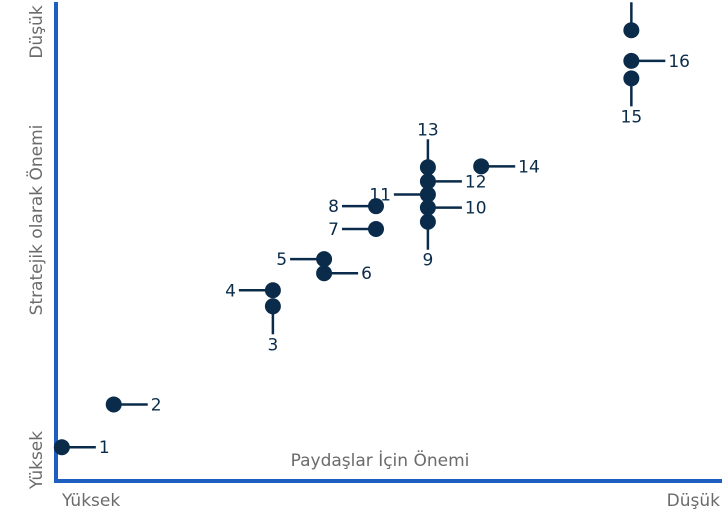 This screenshot has height=514, width=722. Describe the element at coordinates (476, 209) in the screenshot. I see `point-label-10: 10` at that location.